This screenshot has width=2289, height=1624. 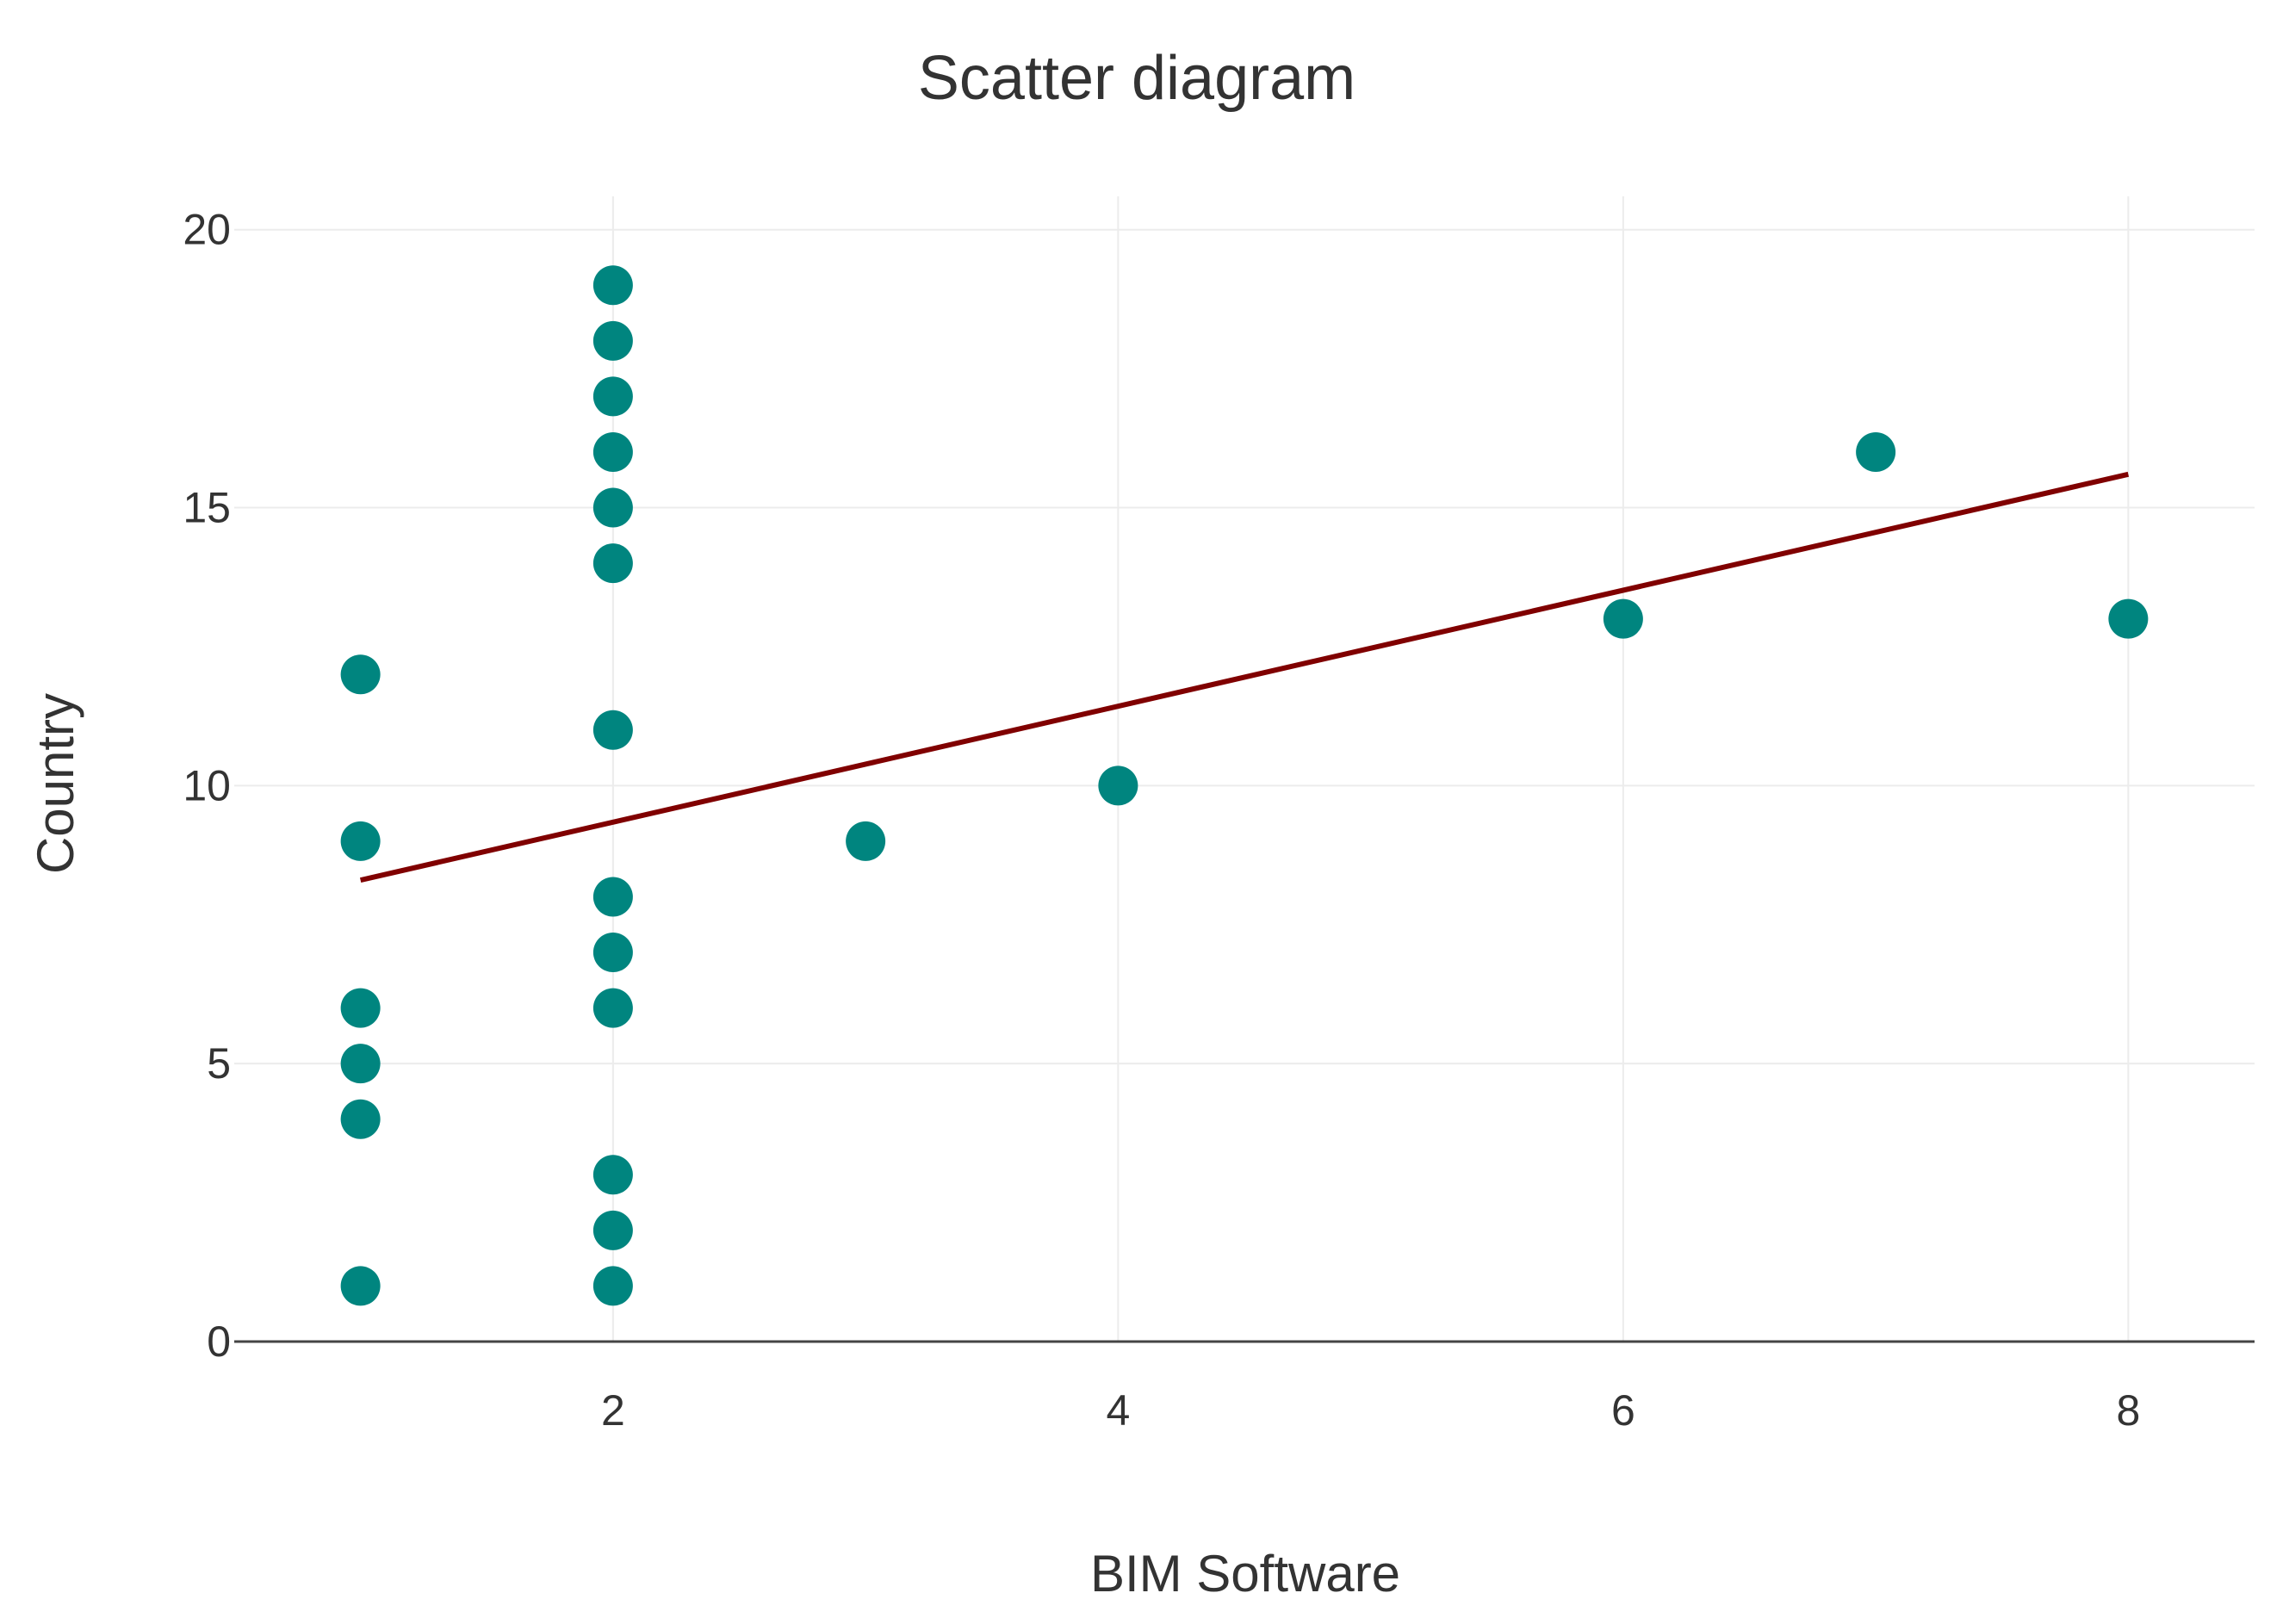 I want to click on y-tick-label: 5, so click(x=219, y=1063).